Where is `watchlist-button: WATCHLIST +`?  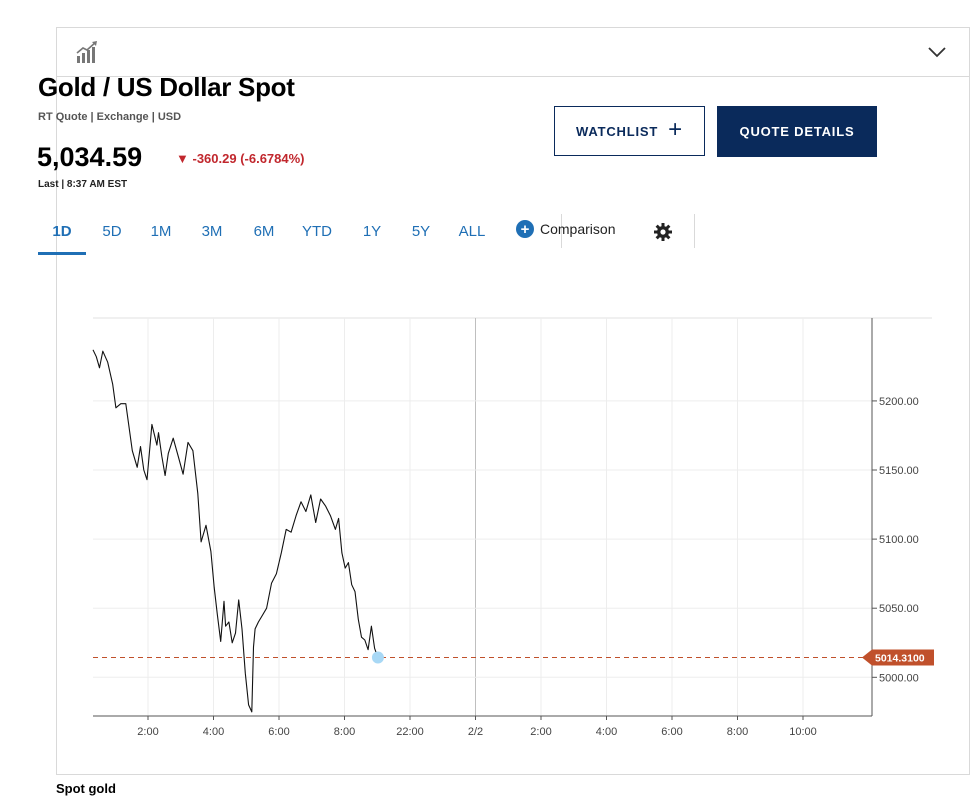
watchlist-button: WATCHLIST + is located at coordinates (629, 131).